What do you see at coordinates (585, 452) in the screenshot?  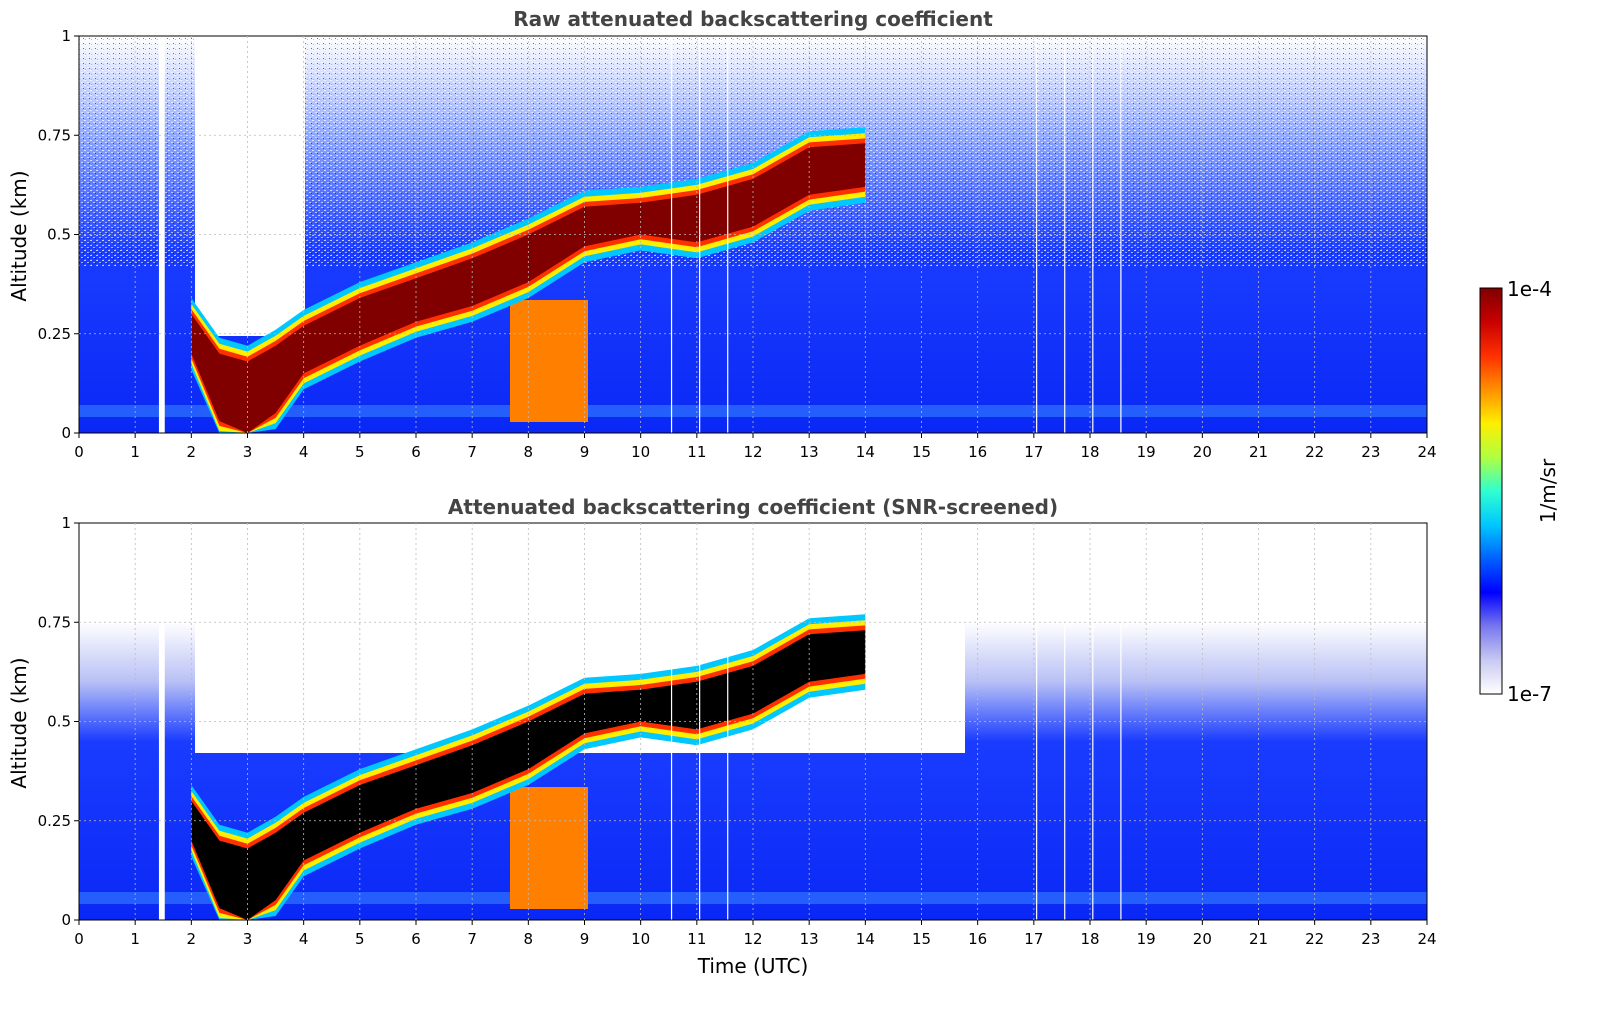 I see `raw-x-tick-label: 9` at bounding box center [585, 452].